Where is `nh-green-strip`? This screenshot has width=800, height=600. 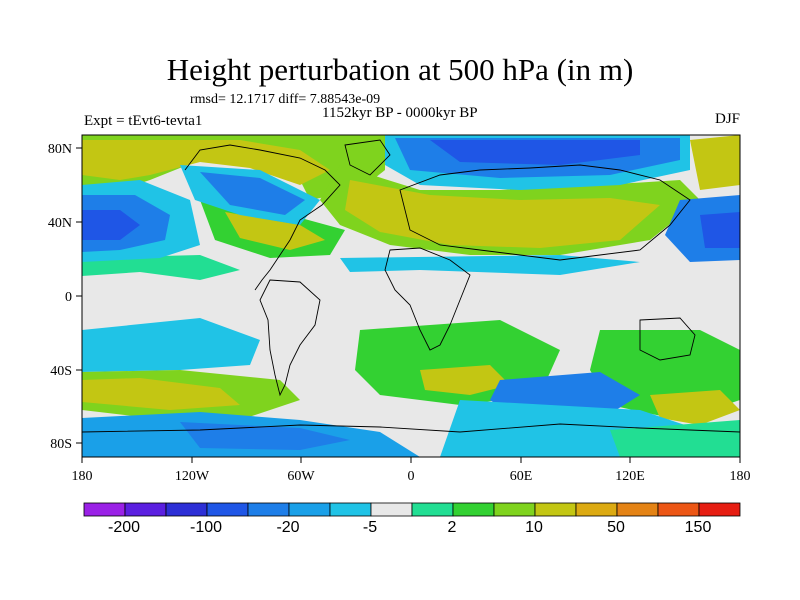
nh-green-strip is located at coordinates (161, 267).